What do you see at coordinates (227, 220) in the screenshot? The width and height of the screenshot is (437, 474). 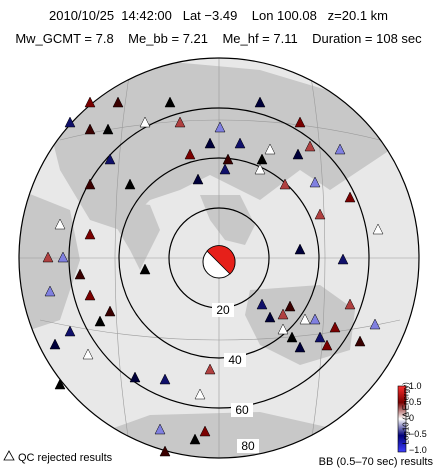 I see `se-asia-landmass` at bounding box center [227, 220].